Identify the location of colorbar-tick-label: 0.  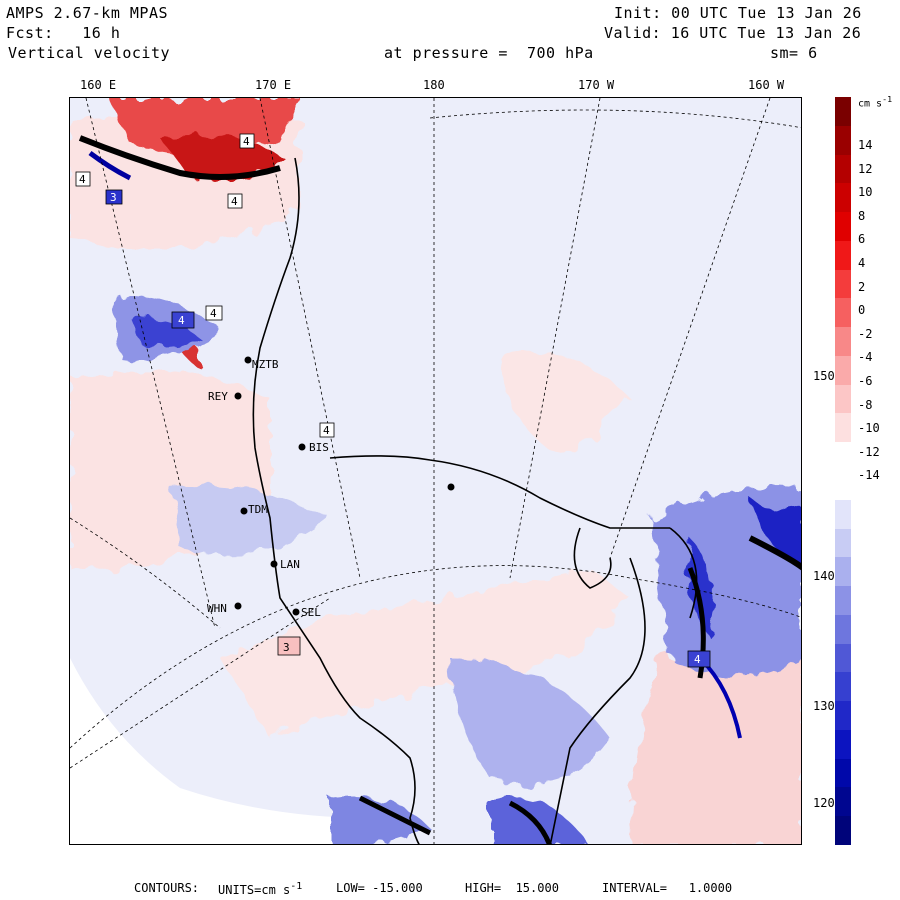
(862, 310).